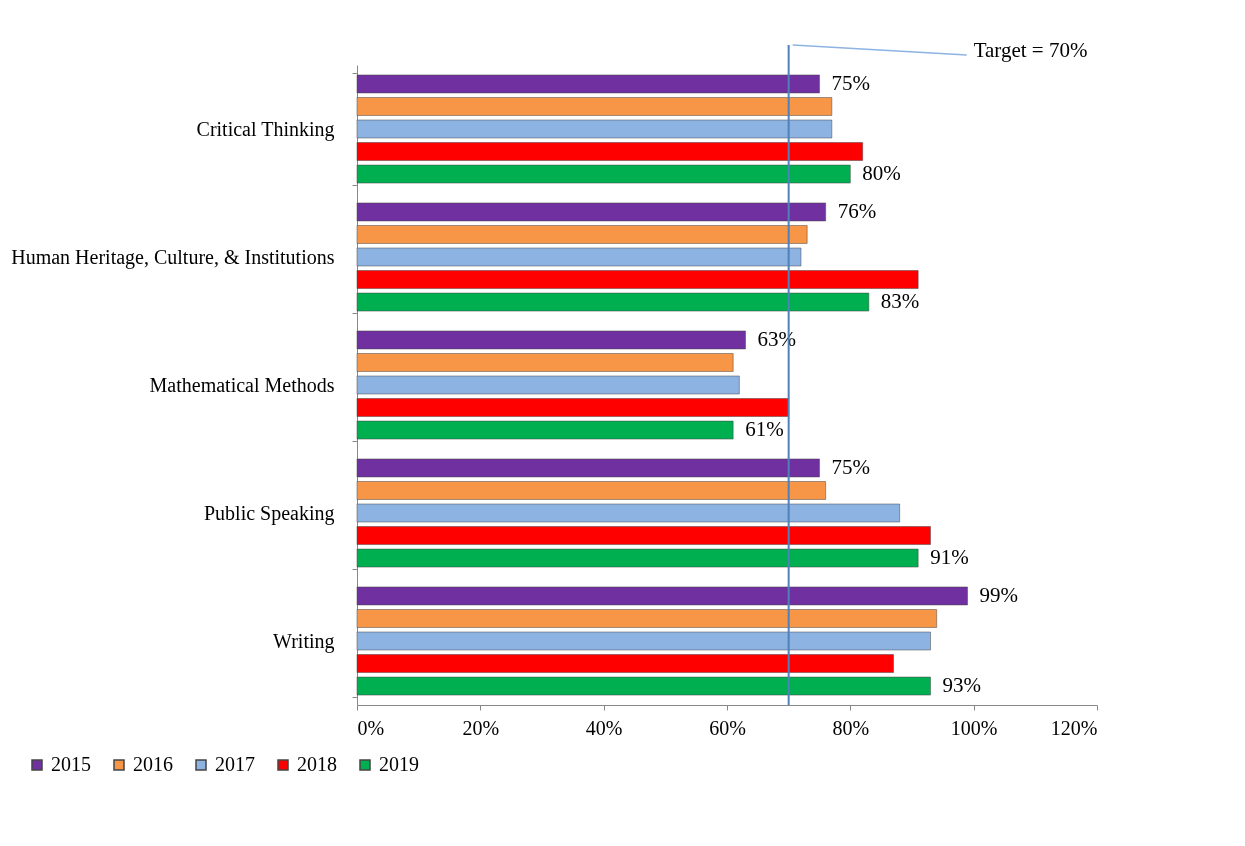 This screenshot has width=1245, height=846. Describe the element at coordinates (71, 764) in the screenshot. I see `legend-label: 2015` at that location.